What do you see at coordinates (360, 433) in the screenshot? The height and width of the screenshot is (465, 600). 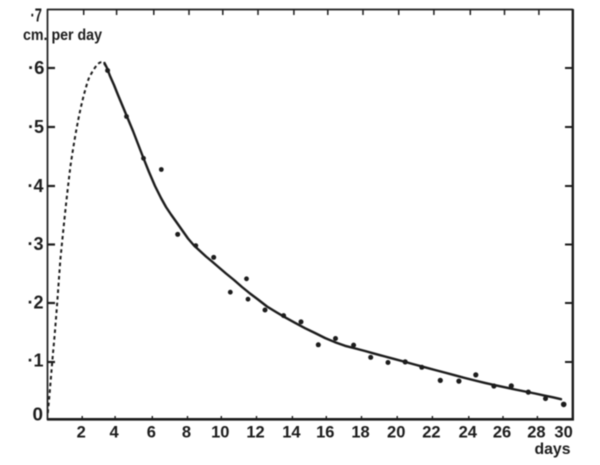 I see `svg-text: 18` at bounding box center [360, 433].